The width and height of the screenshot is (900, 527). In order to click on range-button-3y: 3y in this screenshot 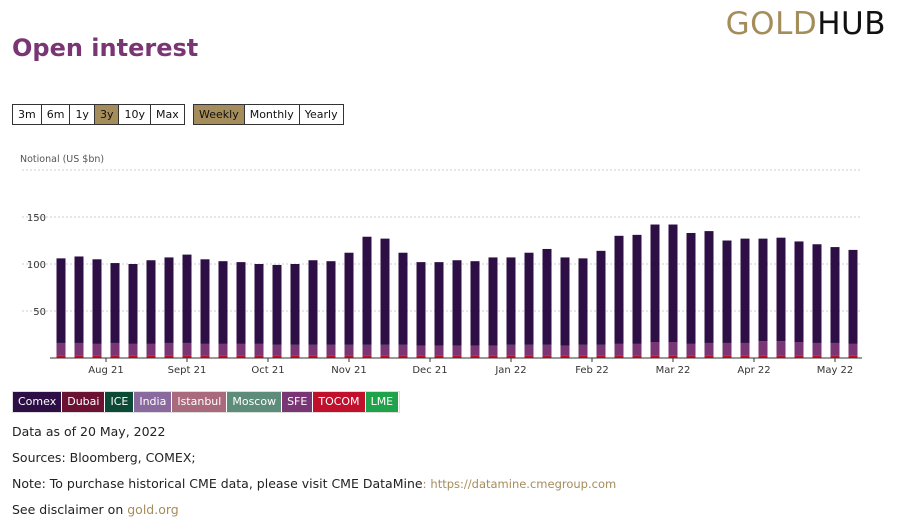, I will do `click(106, 114)`.